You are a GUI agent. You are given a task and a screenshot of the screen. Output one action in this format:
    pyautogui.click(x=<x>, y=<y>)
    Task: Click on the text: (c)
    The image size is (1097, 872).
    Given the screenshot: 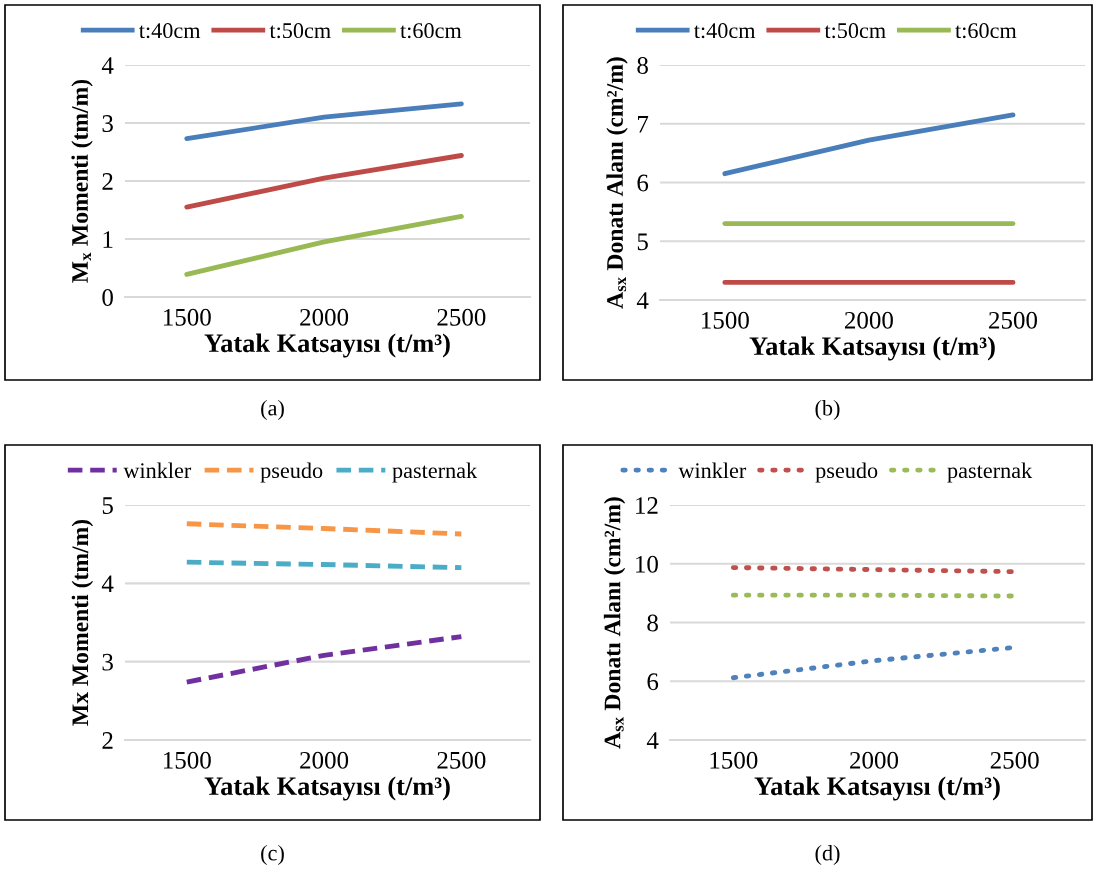 What is the action you would take?
    pyautogui.click(x=272, y=855)
    